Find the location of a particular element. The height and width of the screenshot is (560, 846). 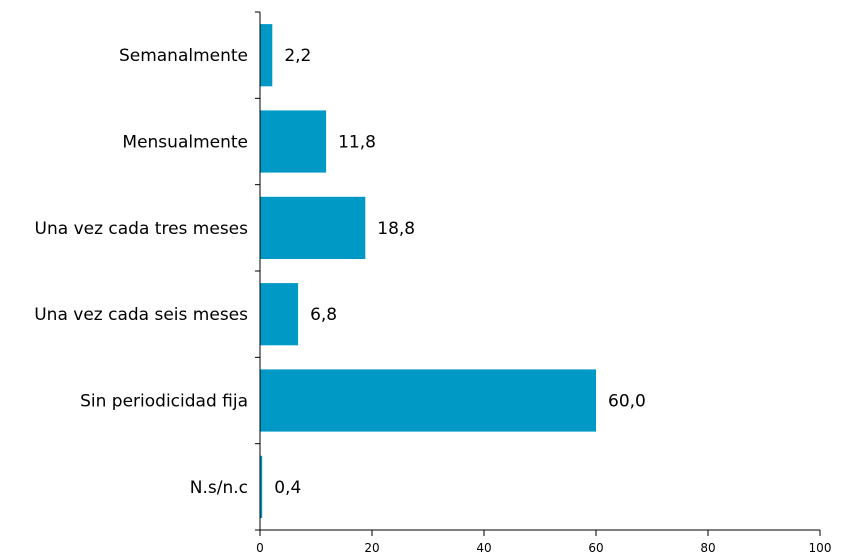

value-label-5: 0,4 is located at coordinates (287, 488).